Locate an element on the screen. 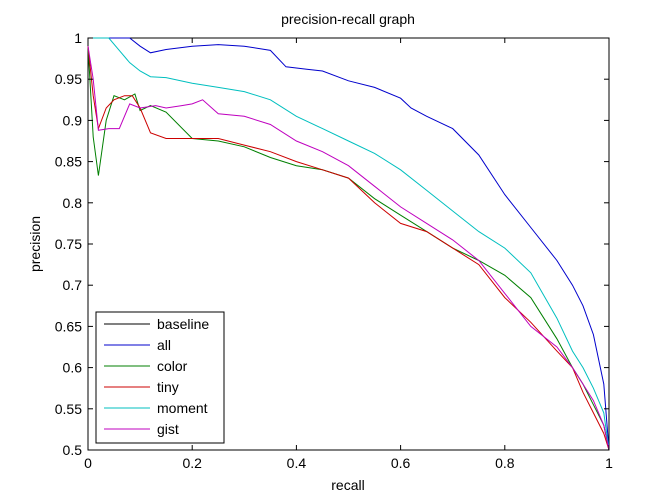 This screenshot has width=672, height=504. x-tick-label: 0.4 is located at coordinates (297, 463).